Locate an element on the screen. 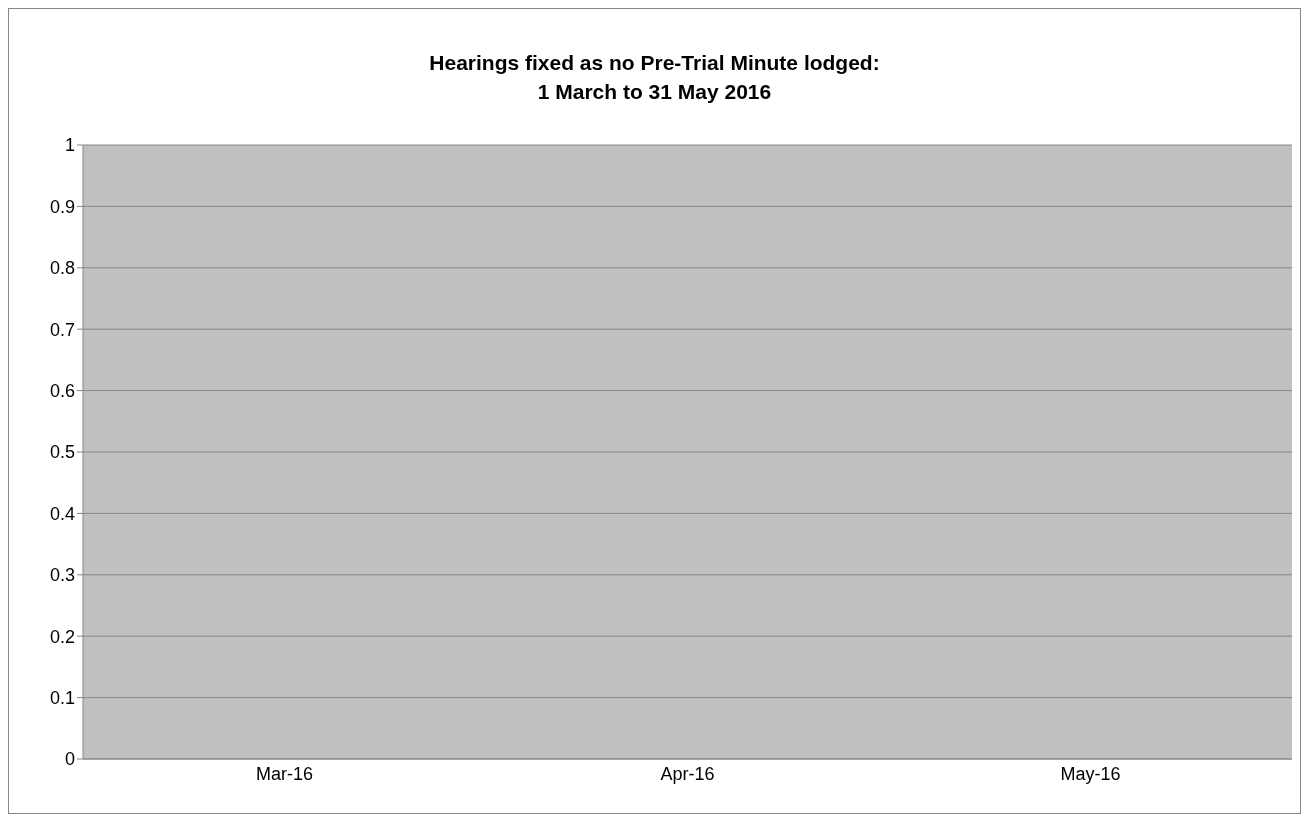  chart-title: Hearings fixed as no Pre-Trial Minute lodged: 1 March to 31 May 2016 is located at coordinates (654, 77).